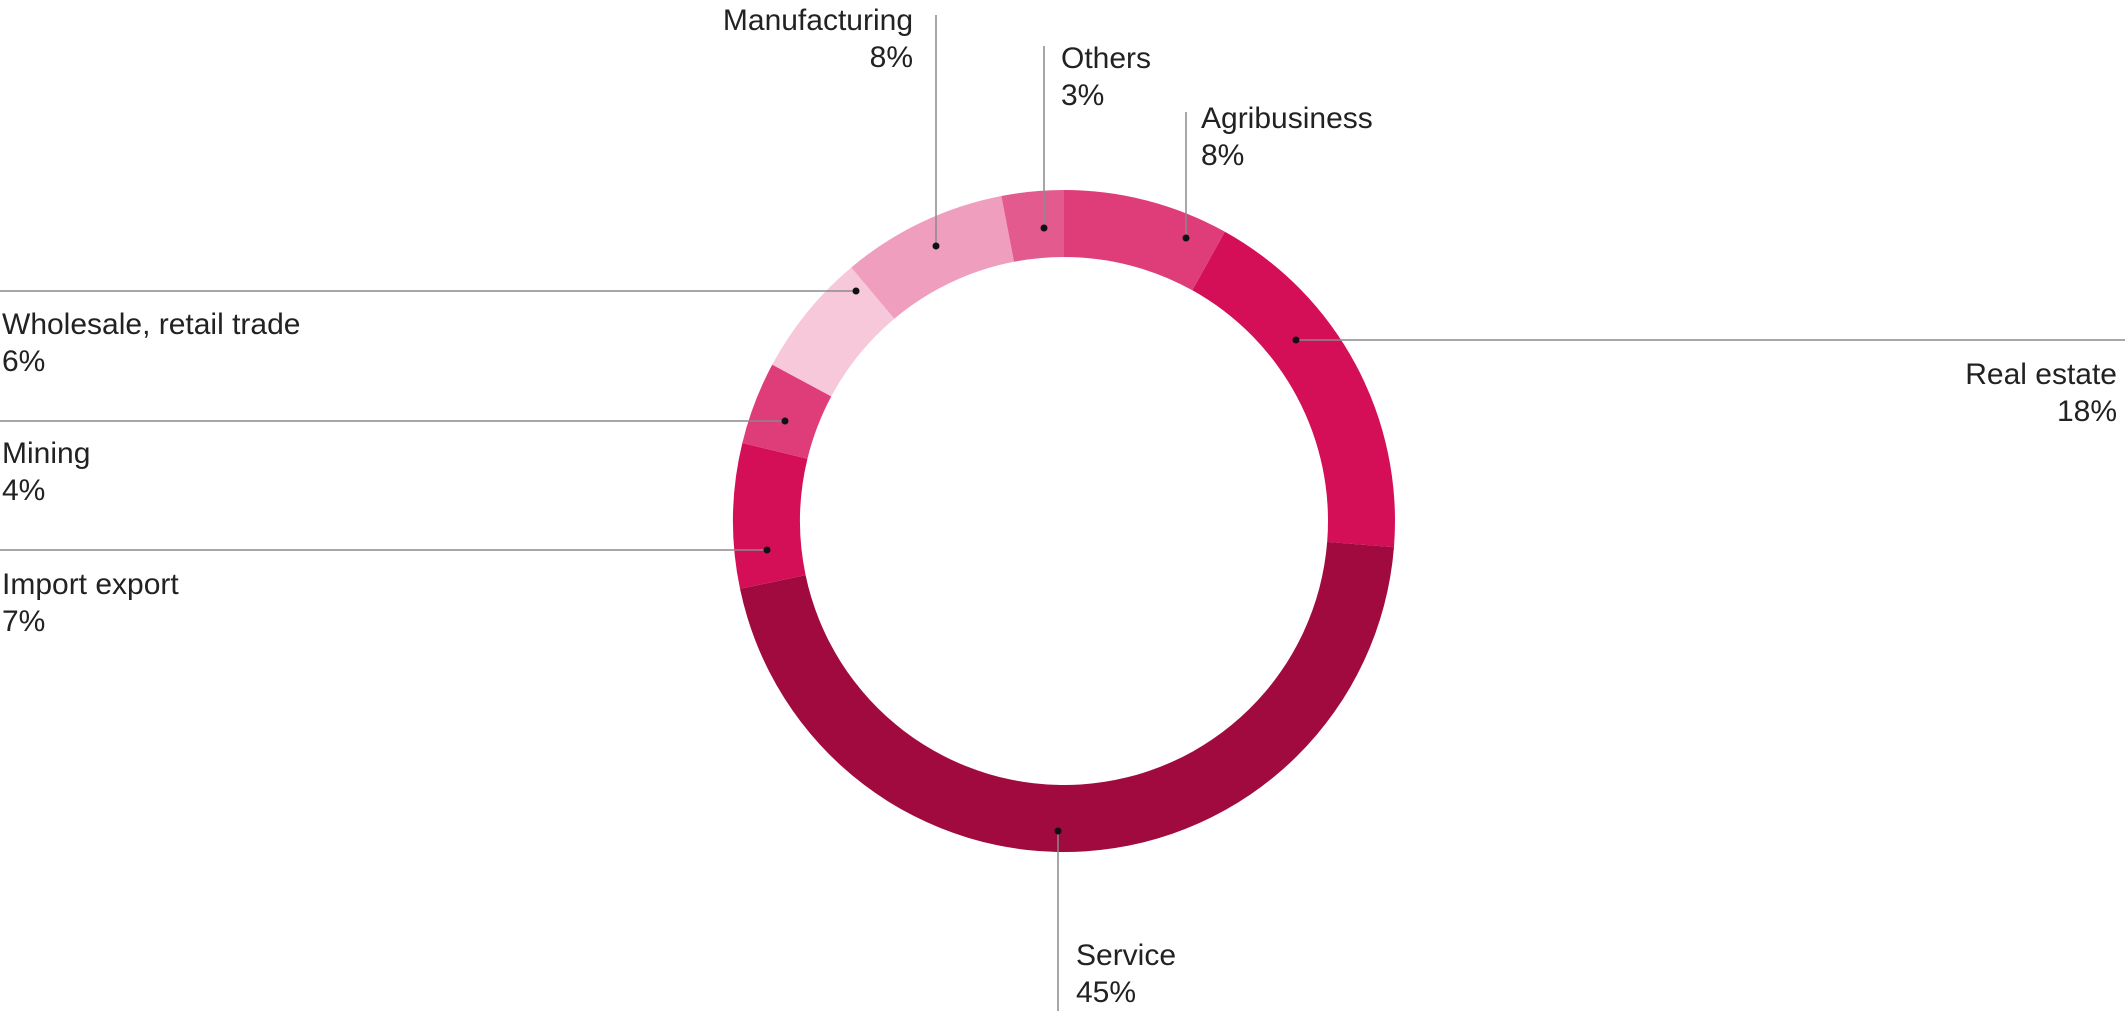  I want to click on slice-value-label: 4%, so click(23, 490).